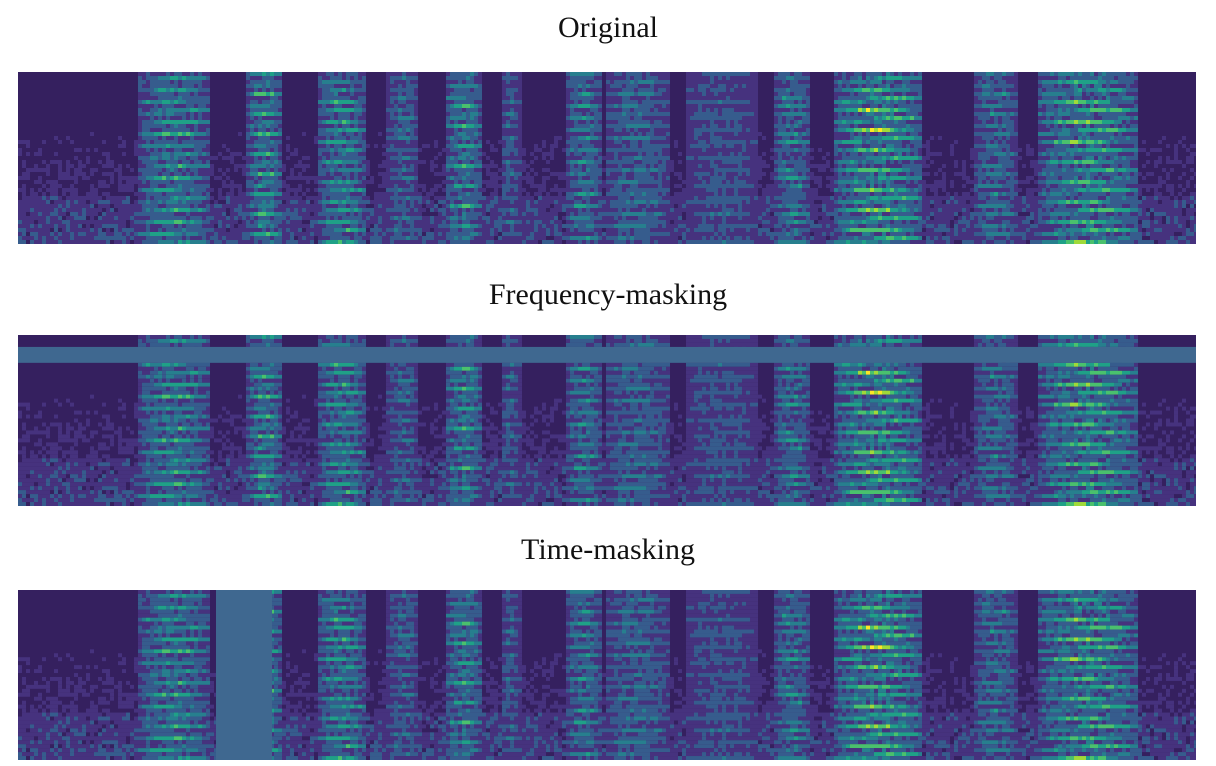 This screenshot has width=1216, height=766. Describe the element at coordinates (608, 28) in the screenshot. I see `panel-title-original: Original` at that location.